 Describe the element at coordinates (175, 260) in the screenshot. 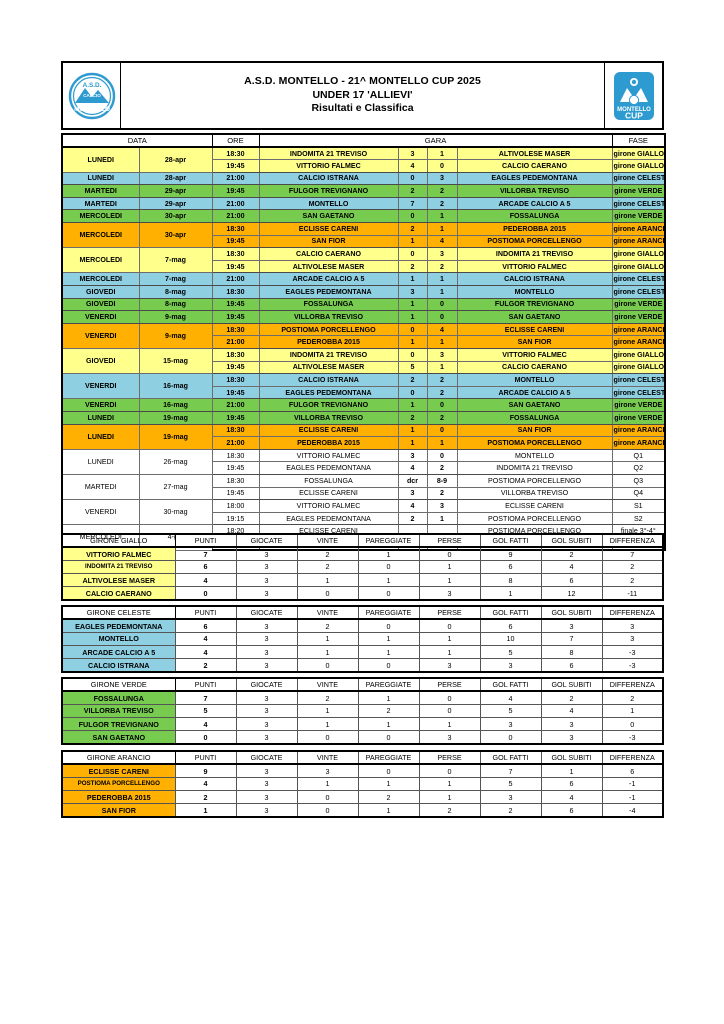

I see `match-date: 7-mag` at that location.